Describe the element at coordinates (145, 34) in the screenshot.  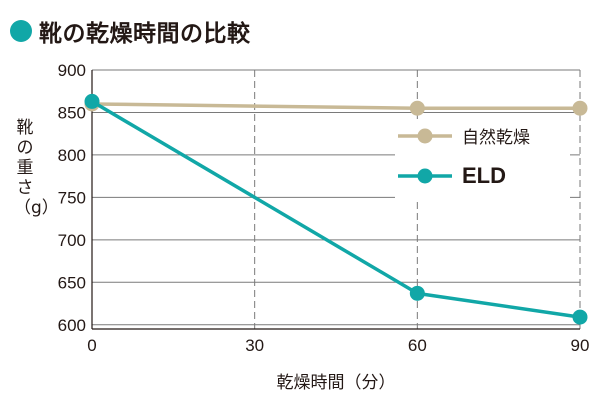
I see `chart-title-text: 靴の乾燥時間の比較` at that location.